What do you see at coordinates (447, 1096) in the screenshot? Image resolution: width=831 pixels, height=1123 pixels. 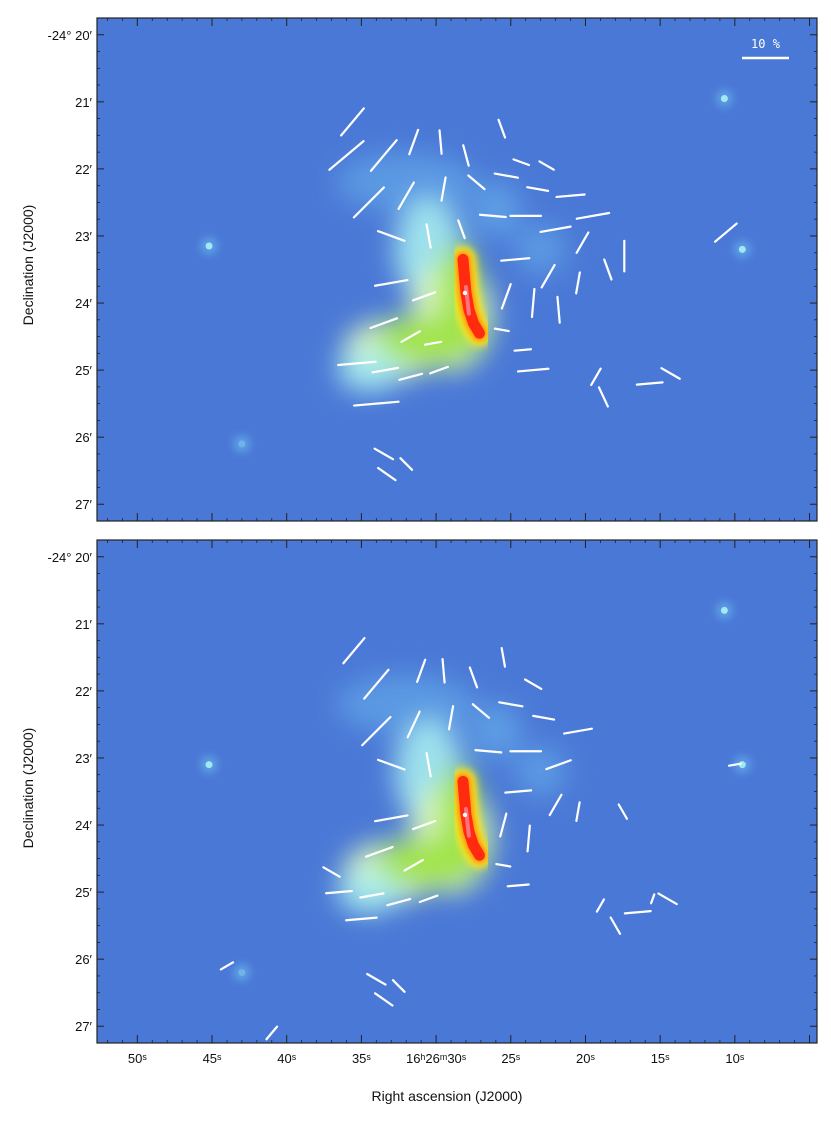 I see `x-axis-label: Right ascension (J2000)` at bounding box center [447, 1096].